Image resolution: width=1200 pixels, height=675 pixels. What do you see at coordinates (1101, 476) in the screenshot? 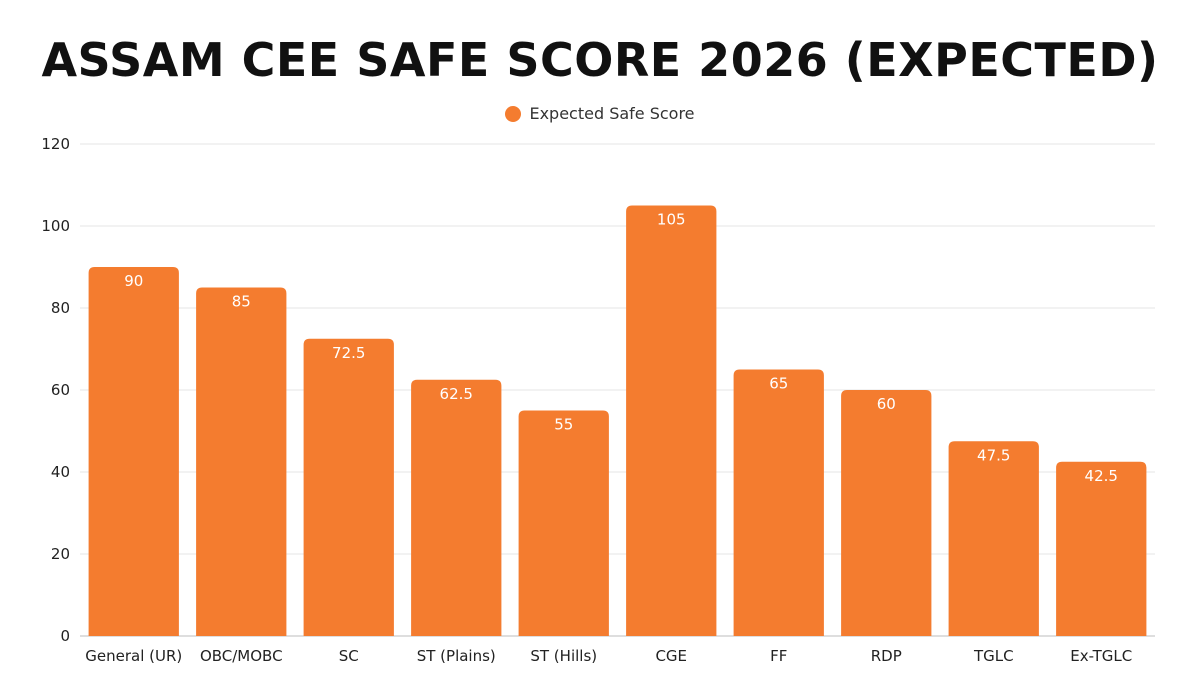
I see `data-label: 42.5` at bounding box center [1101, 476].